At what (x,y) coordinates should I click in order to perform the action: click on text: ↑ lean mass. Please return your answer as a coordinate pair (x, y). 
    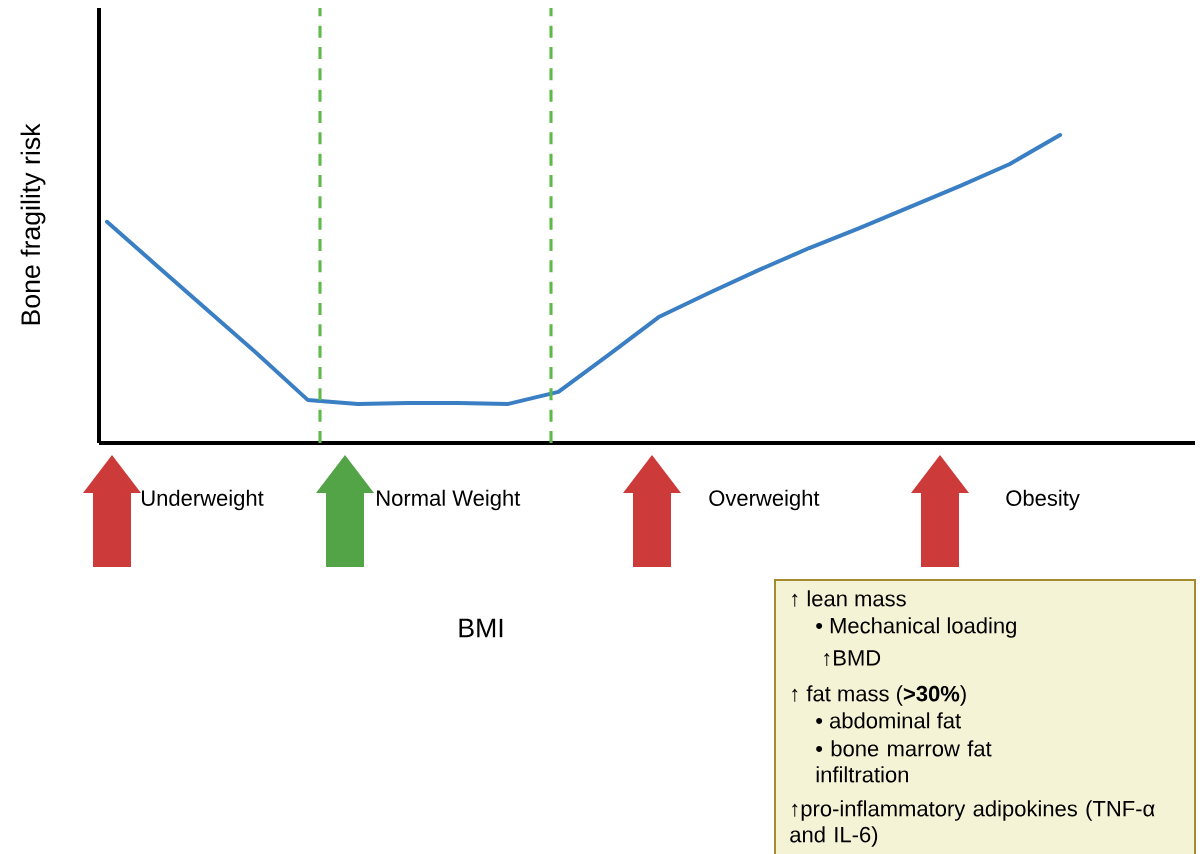
    Looking at the image, I should click on (849, 598).